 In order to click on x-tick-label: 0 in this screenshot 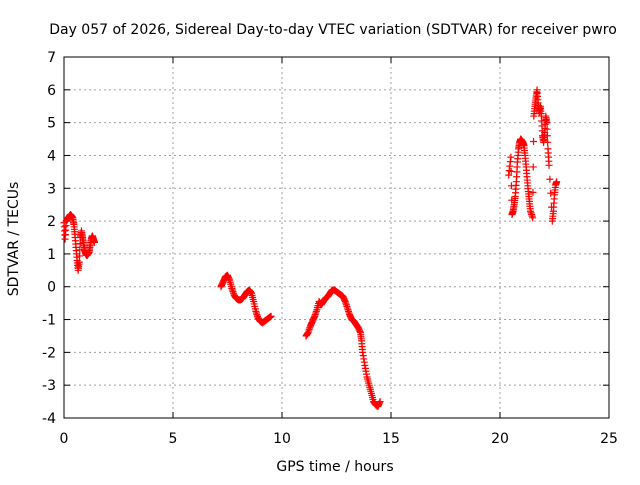, I will do `click(64, 439)`.